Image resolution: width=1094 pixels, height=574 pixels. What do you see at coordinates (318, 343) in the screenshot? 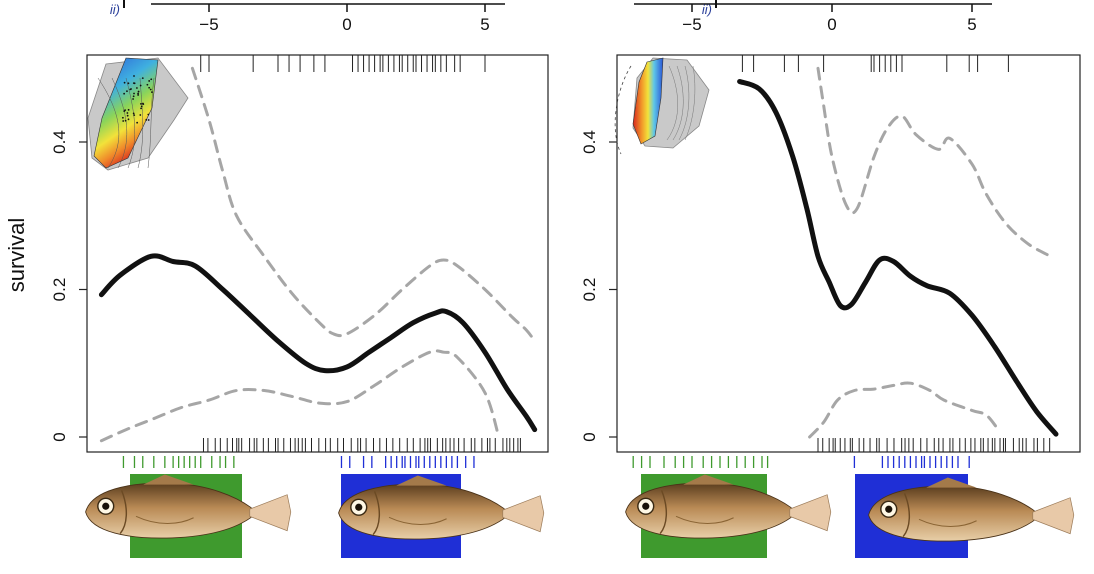
I see `series-fit` at bounding box center [318, 343].